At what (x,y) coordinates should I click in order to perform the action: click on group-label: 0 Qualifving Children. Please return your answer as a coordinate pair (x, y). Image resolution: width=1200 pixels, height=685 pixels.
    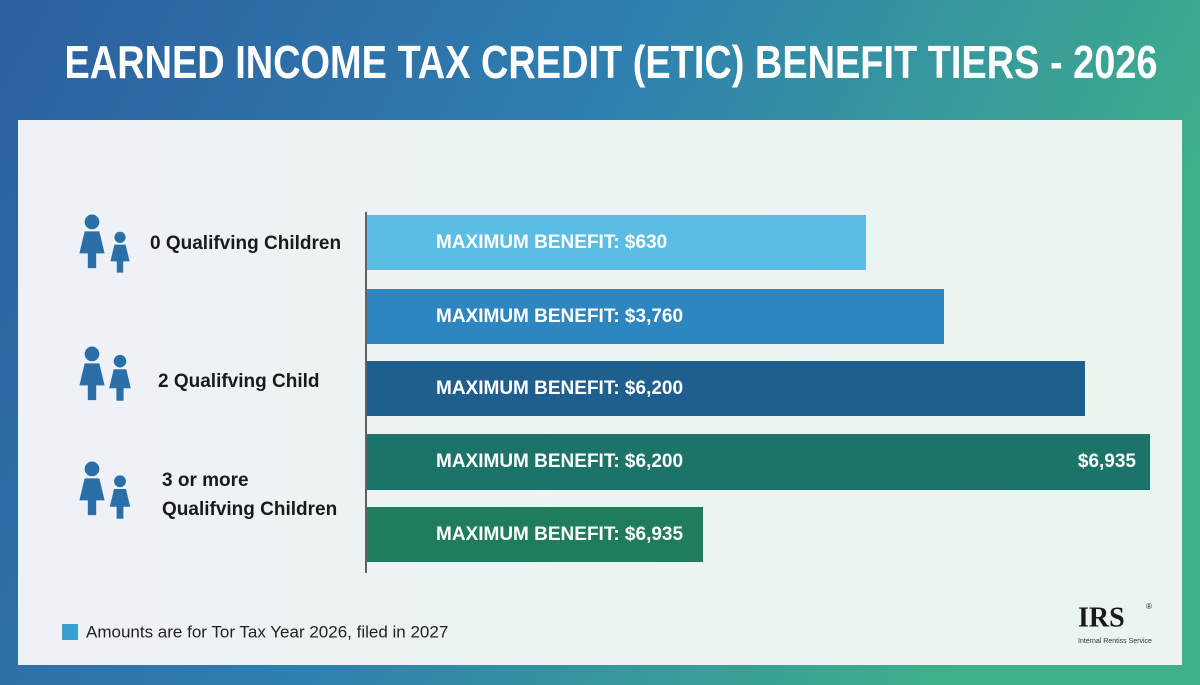
    Looking at the image, I should click on (245, 243).